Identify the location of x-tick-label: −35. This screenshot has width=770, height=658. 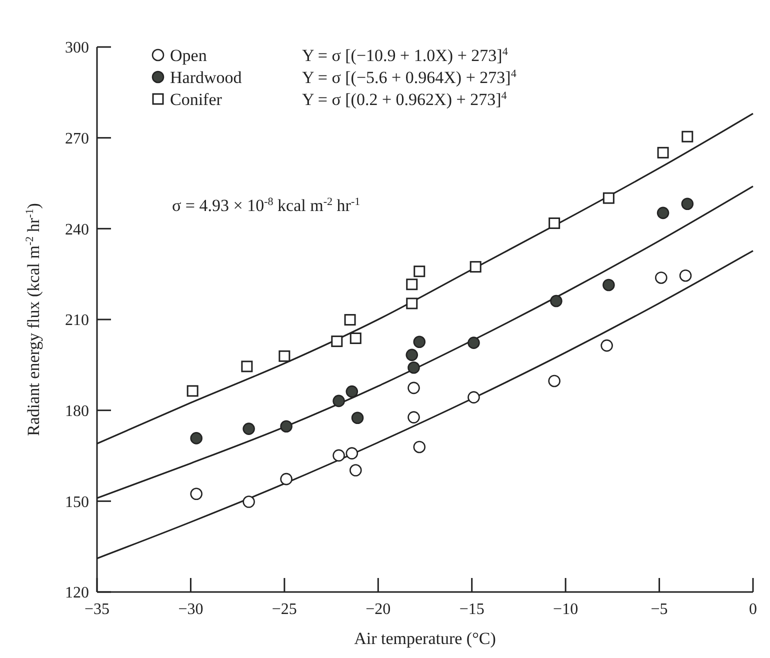
(97, 609).